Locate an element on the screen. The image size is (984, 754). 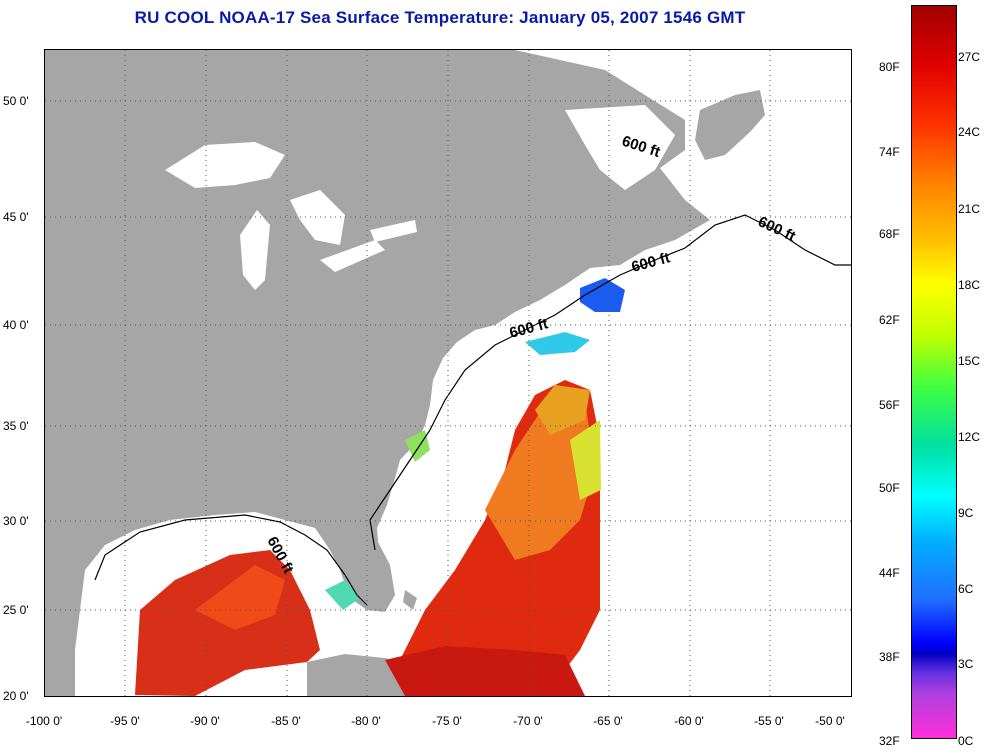
y-tick-label: 20 0' is located at coordinates (16, 696).